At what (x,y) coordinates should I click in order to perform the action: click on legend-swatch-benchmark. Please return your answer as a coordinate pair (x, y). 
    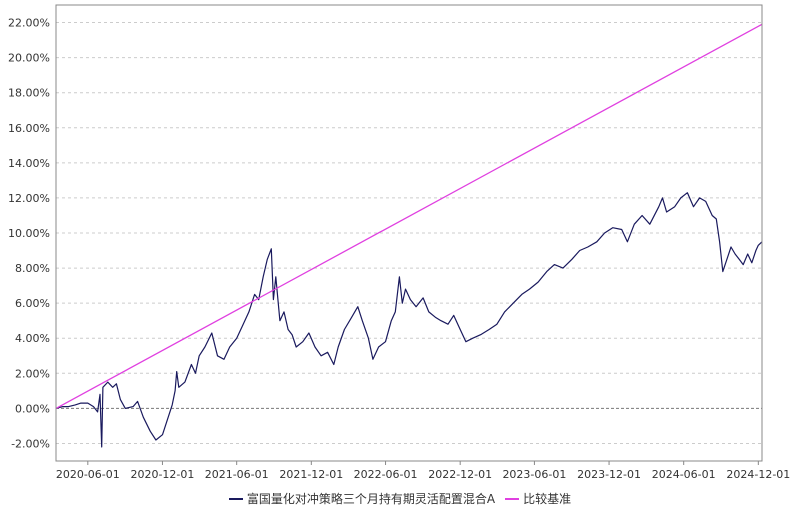
    Looking at the image, I should click on (512, 498).